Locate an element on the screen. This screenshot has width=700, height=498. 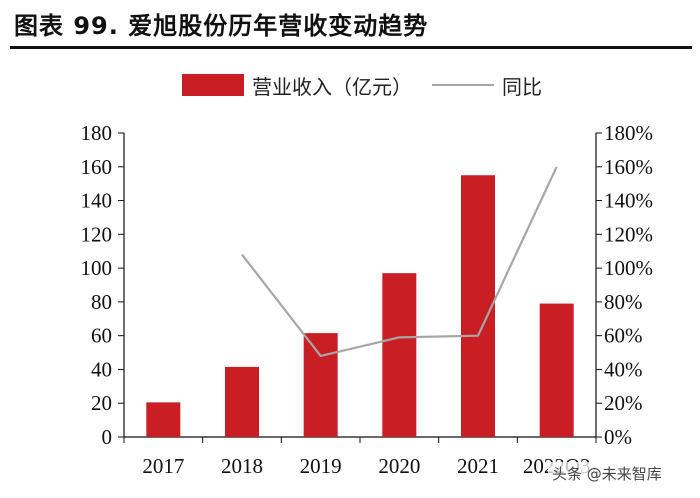
y-right-tick-label: 40% is located at coordinates (623, 369).